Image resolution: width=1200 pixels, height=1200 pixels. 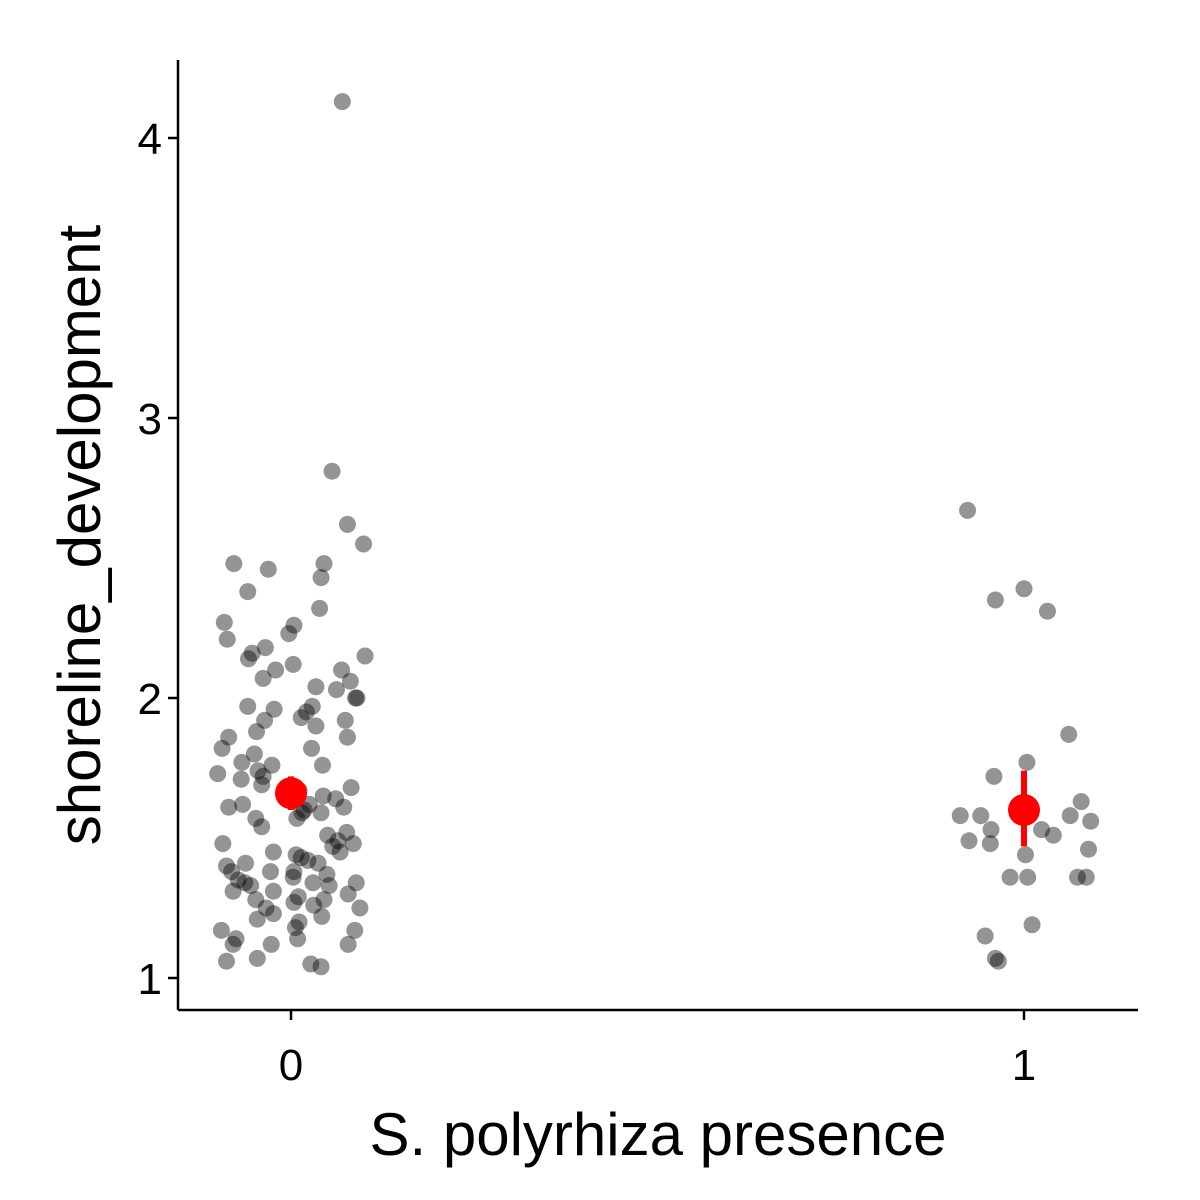 What do you see at coordinates (291, 1065) in the screenshot?
I see `x-tick-label: 0` at bounding box center [291, 1065].